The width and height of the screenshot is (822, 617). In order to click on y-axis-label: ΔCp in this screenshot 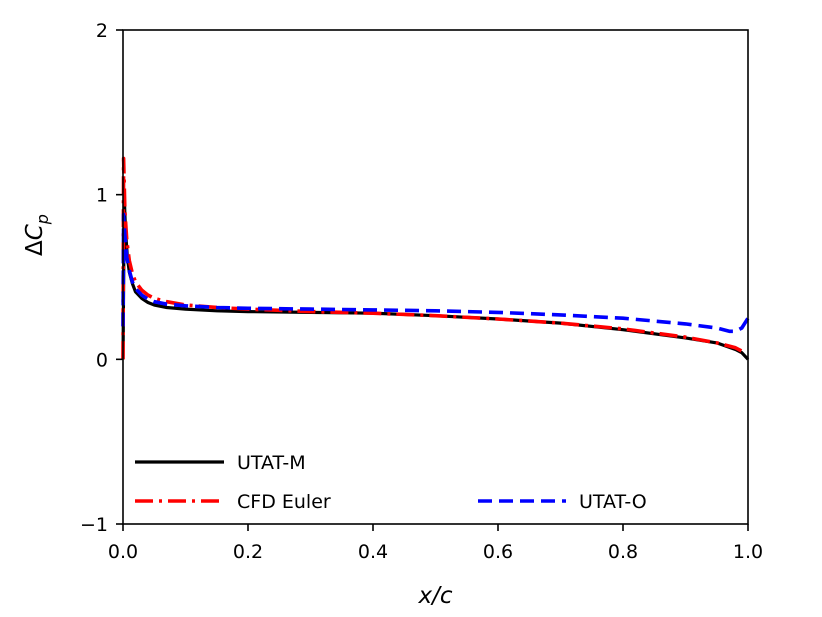, I will do `click(37, 235)`.